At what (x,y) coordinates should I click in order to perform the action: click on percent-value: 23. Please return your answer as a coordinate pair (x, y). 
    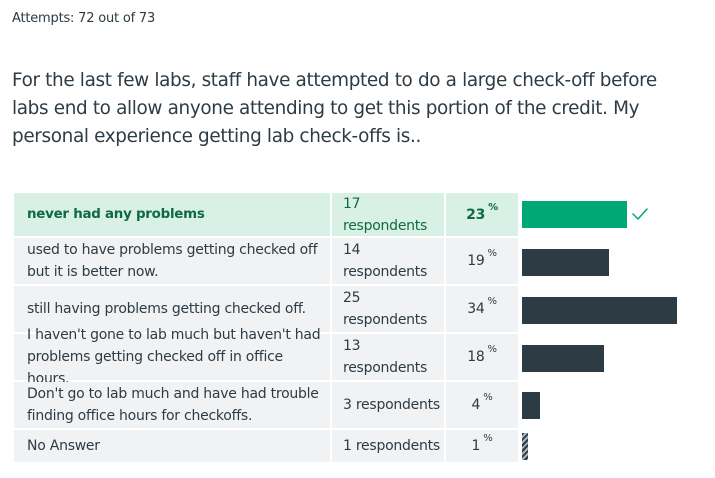
    Looking at the image, I should click on (476, 214).